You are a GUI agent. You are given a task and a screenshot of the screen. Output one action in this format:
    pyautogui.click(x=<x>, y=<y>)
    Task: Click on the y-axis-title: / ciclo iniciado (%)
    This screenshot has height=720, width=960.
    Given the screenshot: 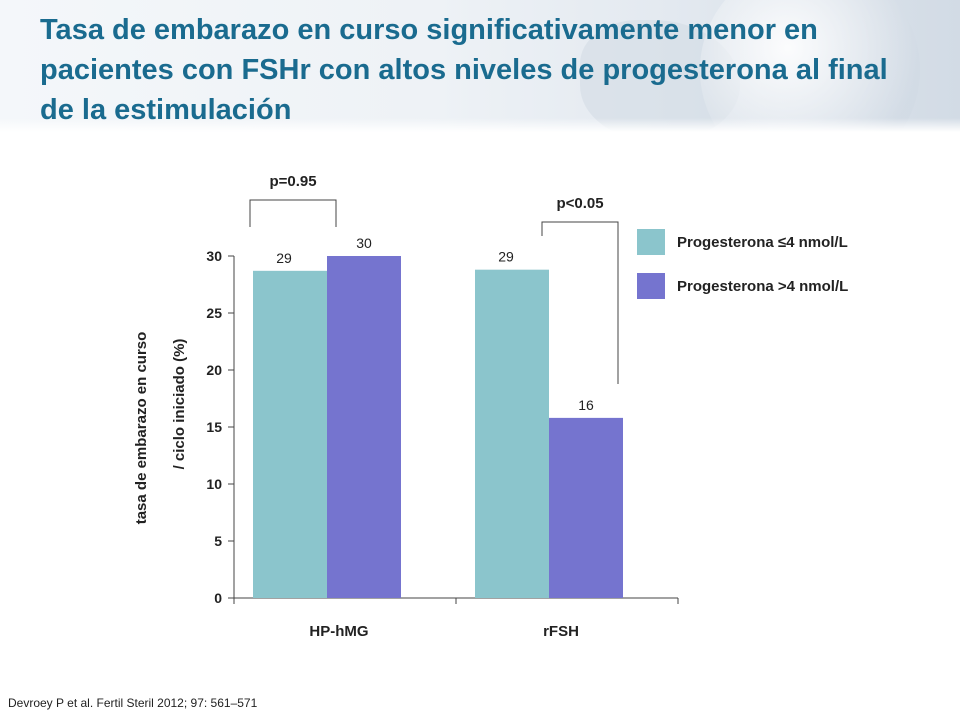 What is the action you would take?
    pyautogui.click(x=179, y=404)
    